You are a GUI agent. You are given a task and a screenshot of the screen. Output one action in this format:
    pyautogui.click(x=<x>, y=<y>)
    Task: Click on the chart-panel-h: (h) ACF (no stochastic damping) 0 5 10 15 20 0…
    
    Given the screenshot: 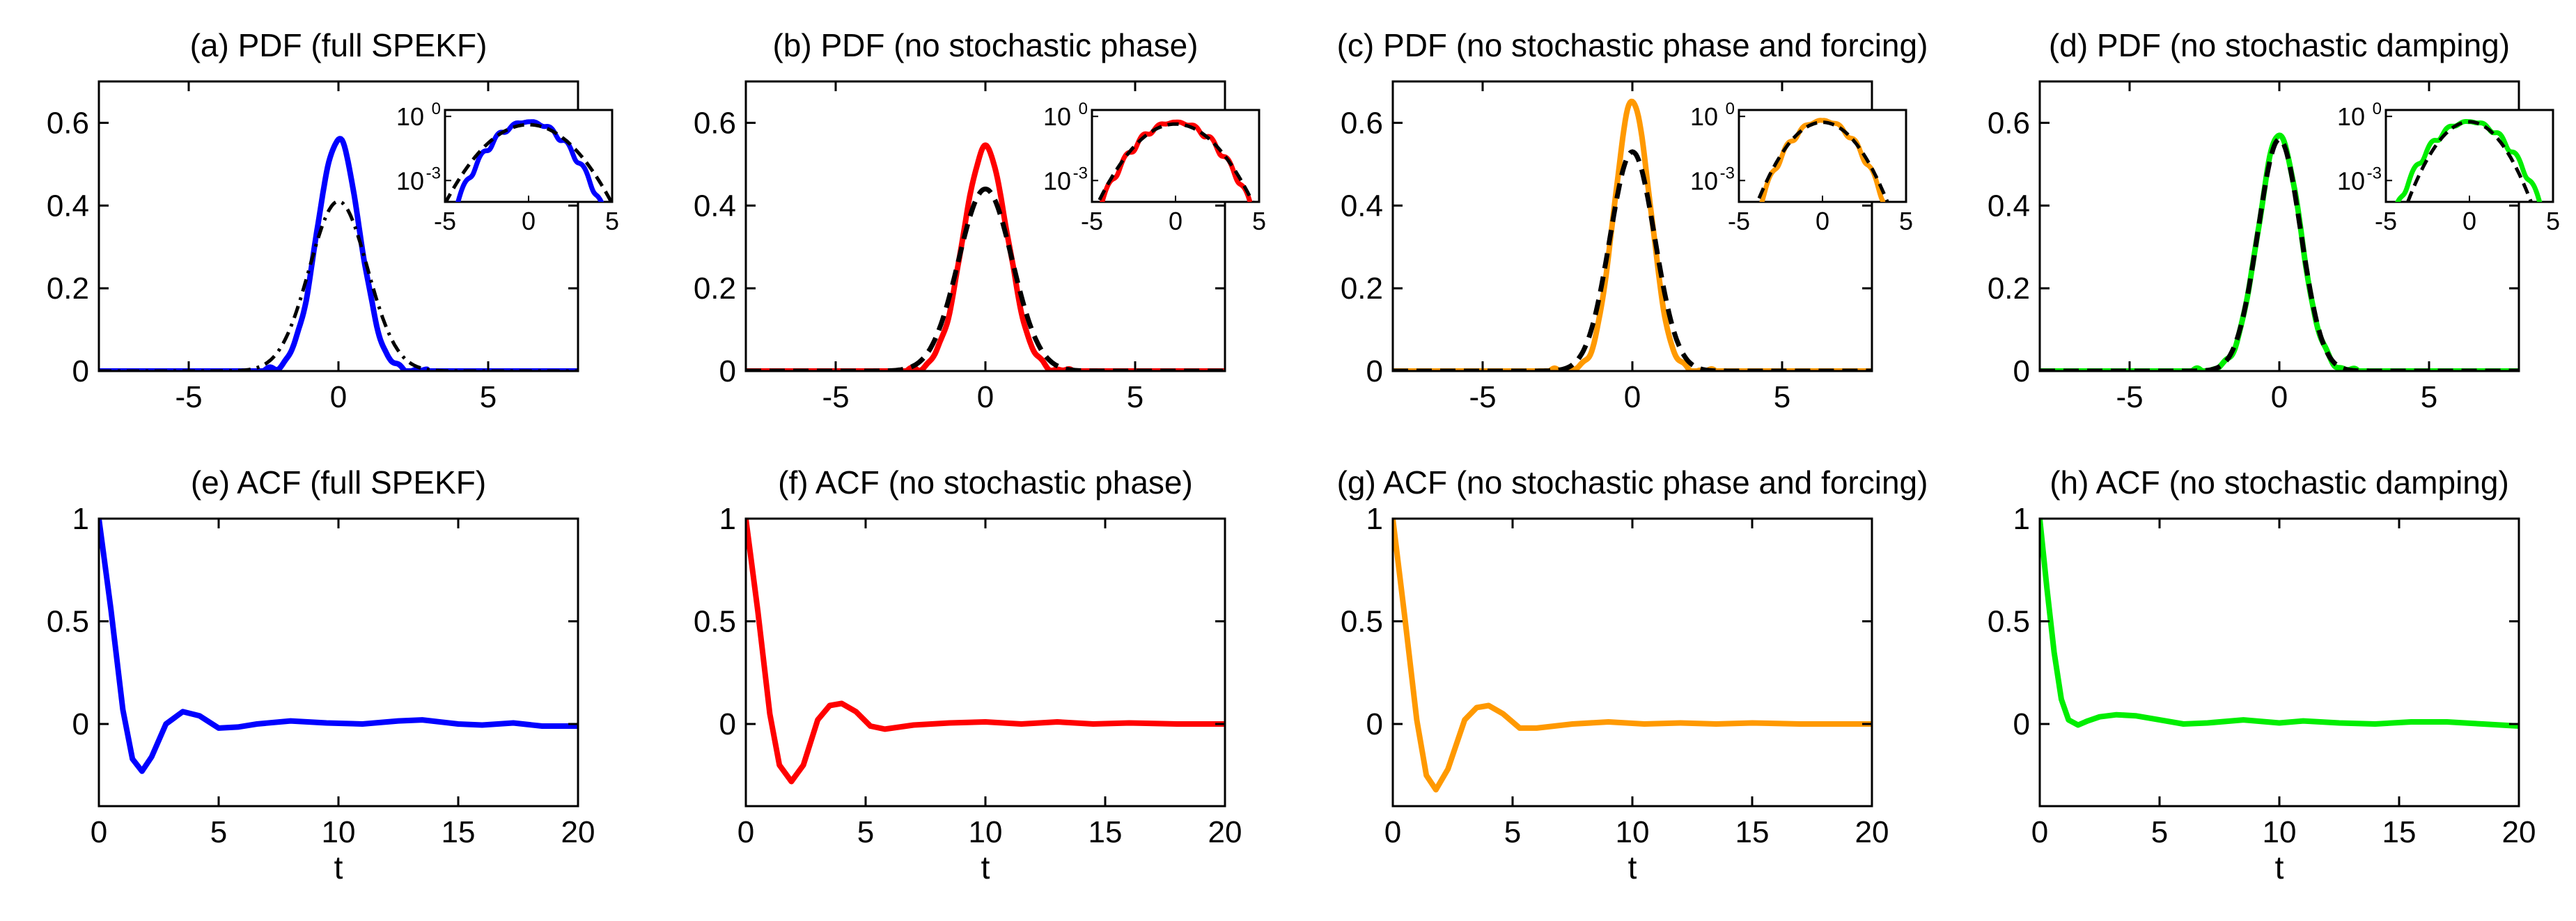 What is the action you would take?
    pyautogui.click(x=2262, y=674)
    